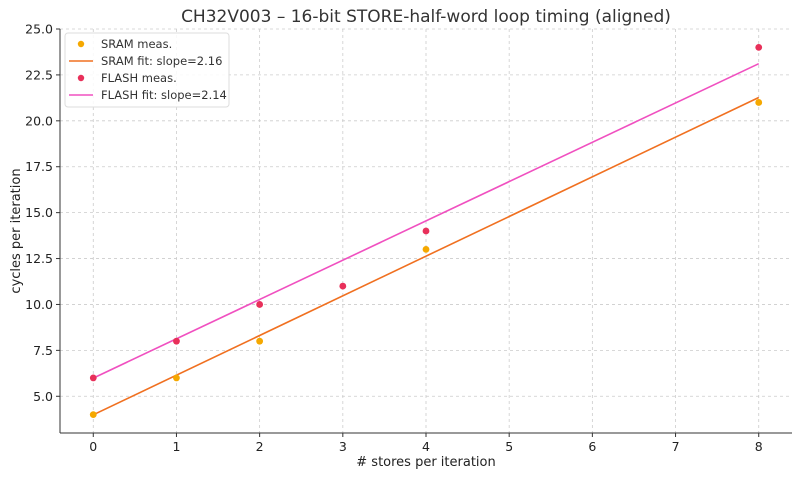 Image resolution: width=800 pixels, height=477 pixels. What do you see at coordinates (43, 350) in the screenshot?
I see `y-tick-label: 7.5` at bounding box center [43, 350].